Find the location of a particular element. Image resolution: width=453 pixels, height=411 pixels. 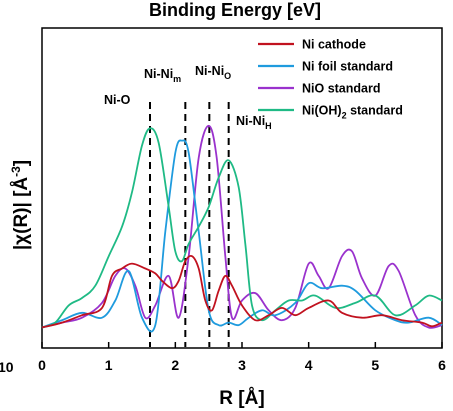

legend-entry: Ni(OH)2 standard is located at coordinates (352, 112).